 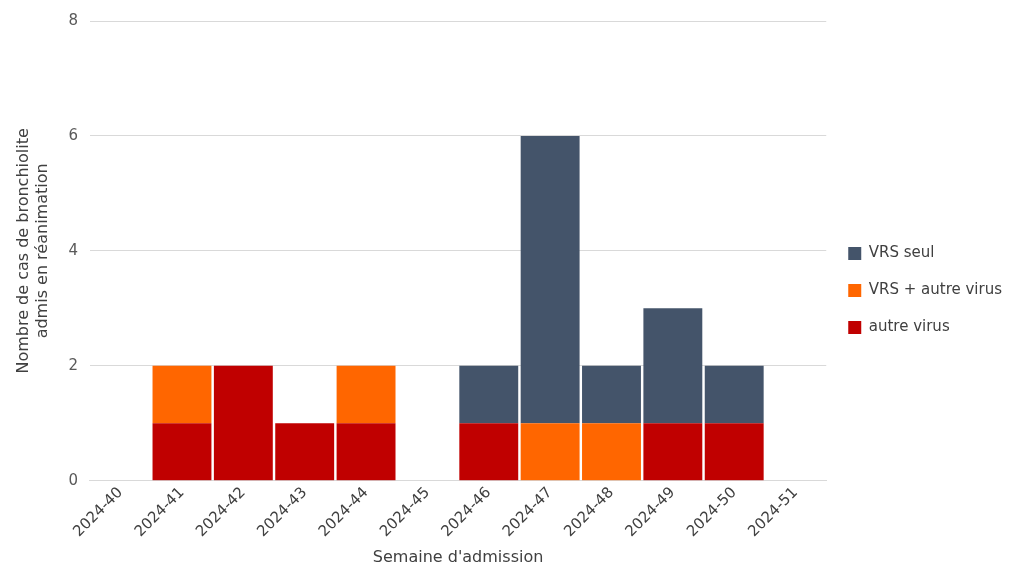 What do you see at coordinates (73, 479) in the screenshot?
I see `y-tick-label: 0` at bounding box center [73, 479].